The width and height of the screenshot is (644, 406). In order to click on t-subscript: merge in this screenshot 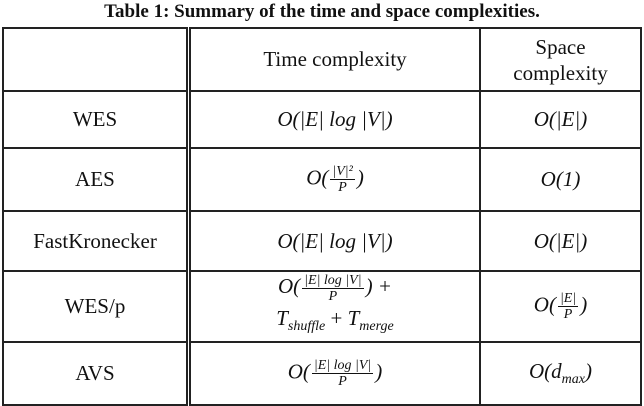, I will do `click(376, 326)`.